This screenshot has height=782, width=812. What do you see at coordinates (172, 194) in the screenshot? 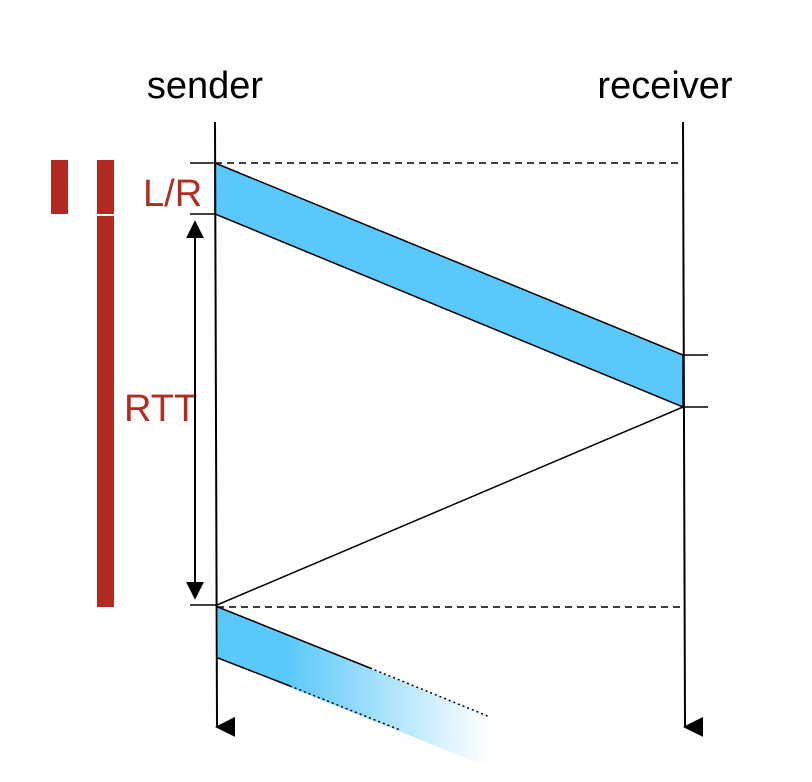
I see `transmission-time-label: L/R` at bounding box center [172, 194].